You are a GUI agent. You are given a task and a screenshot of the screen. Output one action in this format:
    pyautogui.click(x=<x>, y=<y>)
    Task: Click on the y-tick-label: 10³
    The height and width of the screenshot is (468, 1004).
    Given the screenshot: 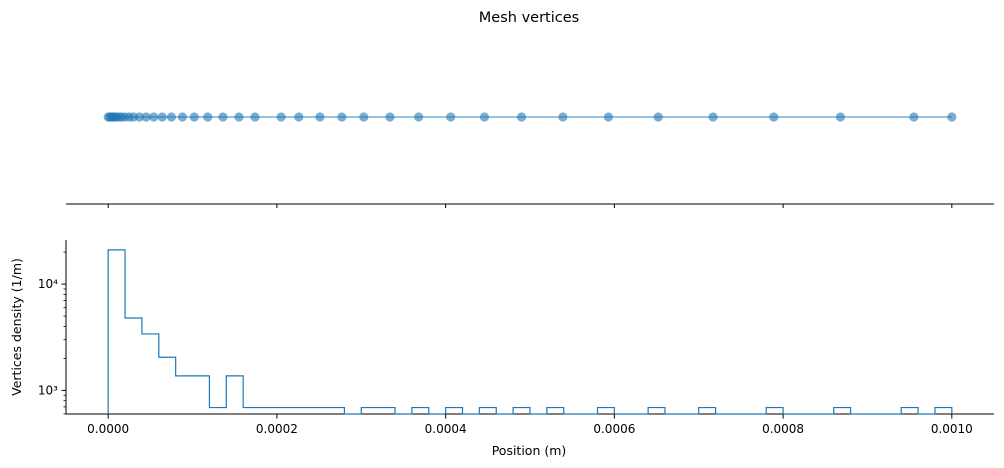 What is the action you would take?
    pyautogui.click(x=48, y=390)
    